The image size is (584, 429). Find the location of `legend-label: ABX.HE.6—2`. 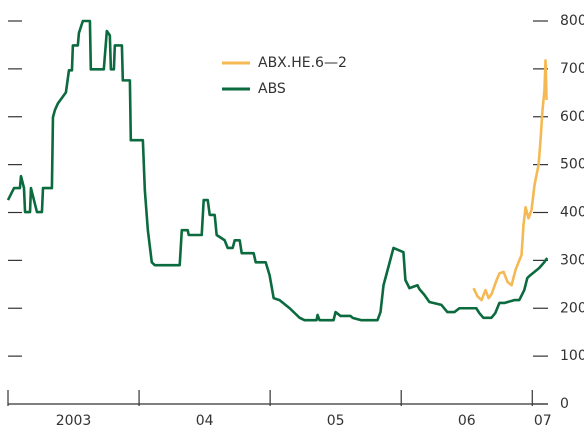

legend-label: ABX.HE.6—2 is located at coordinates (302, 63).